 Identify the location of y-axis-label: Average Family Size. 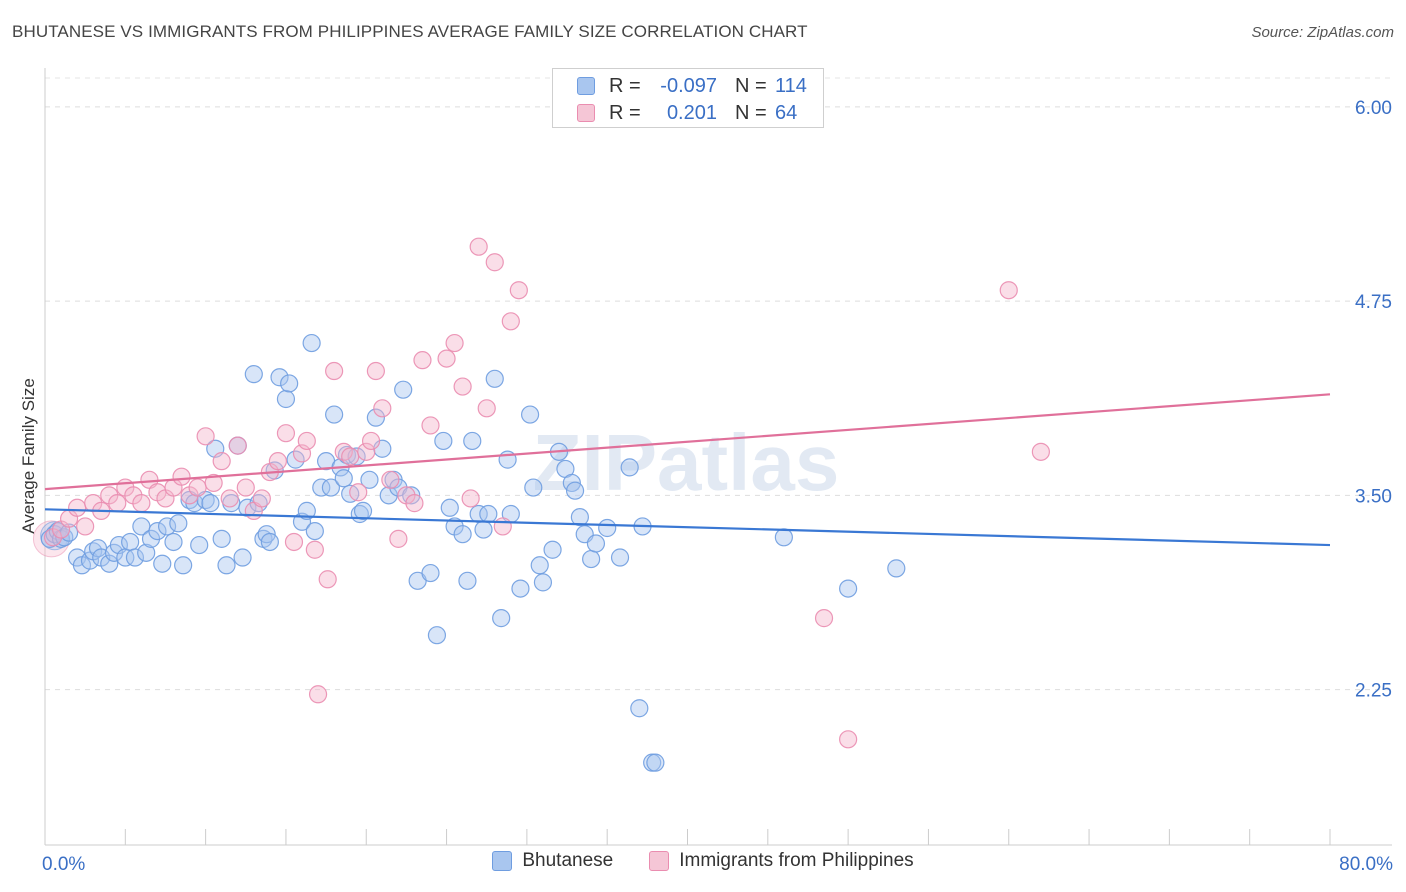
(28, 456).